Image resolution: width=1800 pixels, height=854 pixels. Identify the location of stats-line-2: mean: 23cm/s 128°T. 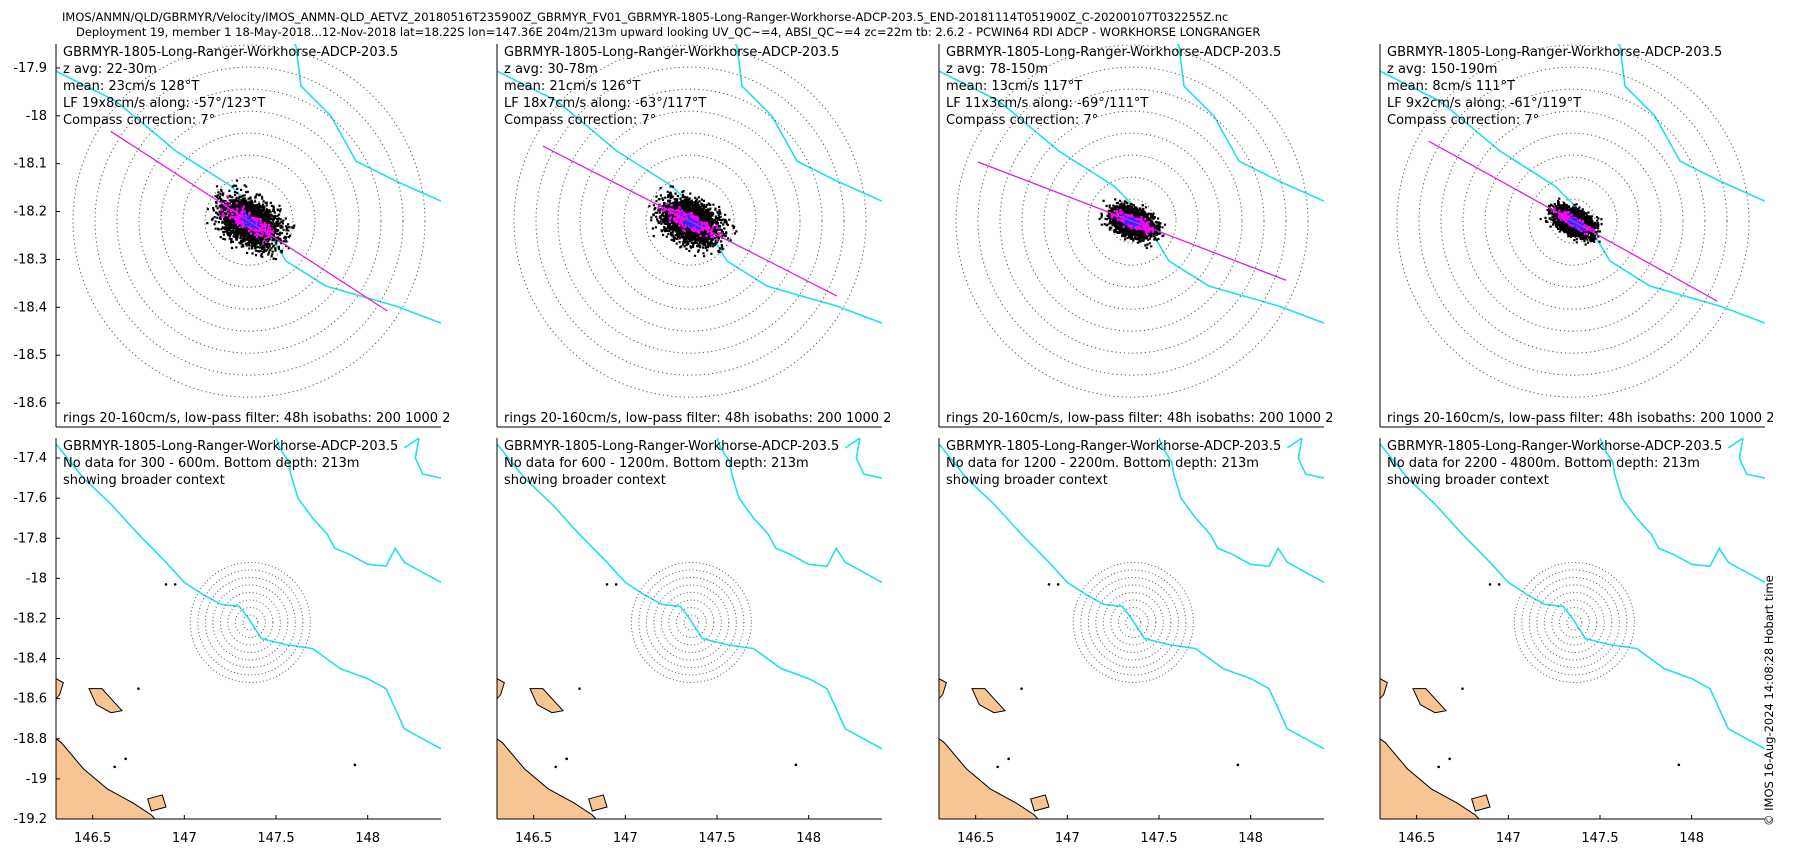
(131, 86).